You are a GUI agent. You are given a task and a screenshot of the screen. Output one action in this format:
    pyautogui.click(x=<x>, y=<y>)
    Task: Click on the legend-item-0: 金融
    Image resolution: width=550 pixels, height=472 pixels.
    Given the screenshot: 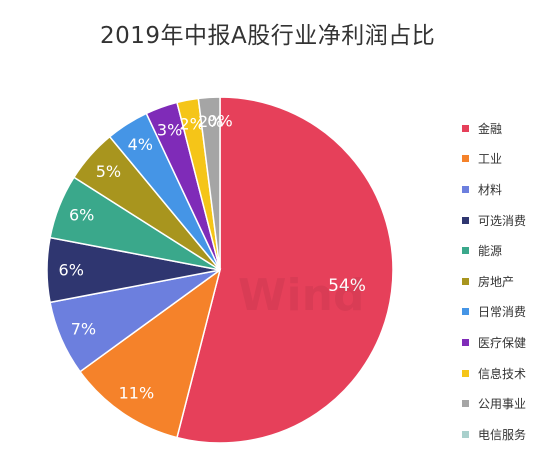 What is the action you would take?
    pyautogui.click(x=494, y=128)
    